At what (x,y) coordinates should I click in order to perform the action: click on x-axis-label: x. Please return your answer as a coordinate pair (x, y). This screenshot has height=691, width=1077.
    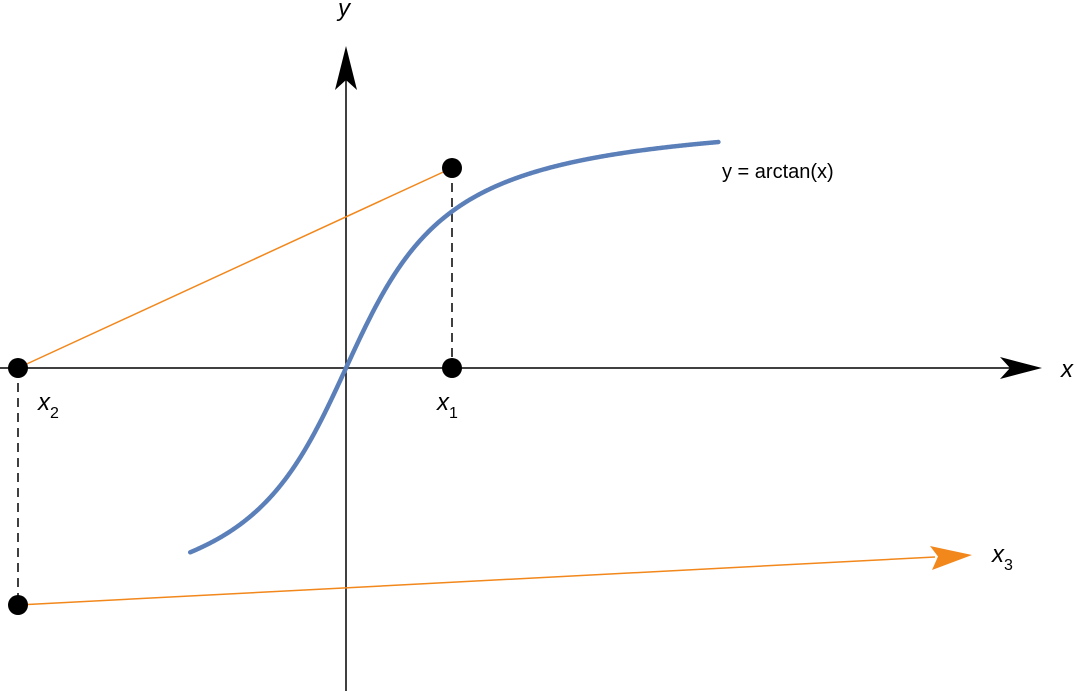
    Looking at the image, I should click on (1067, 369).